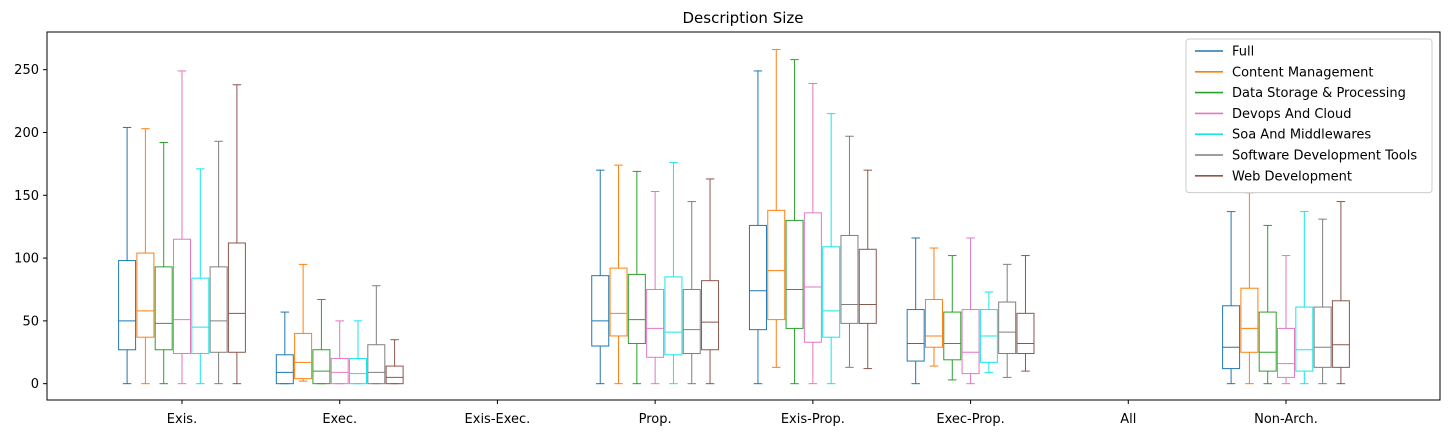  I want to click on legend-entry: Data Storage & Processing, so click(1300, 93).